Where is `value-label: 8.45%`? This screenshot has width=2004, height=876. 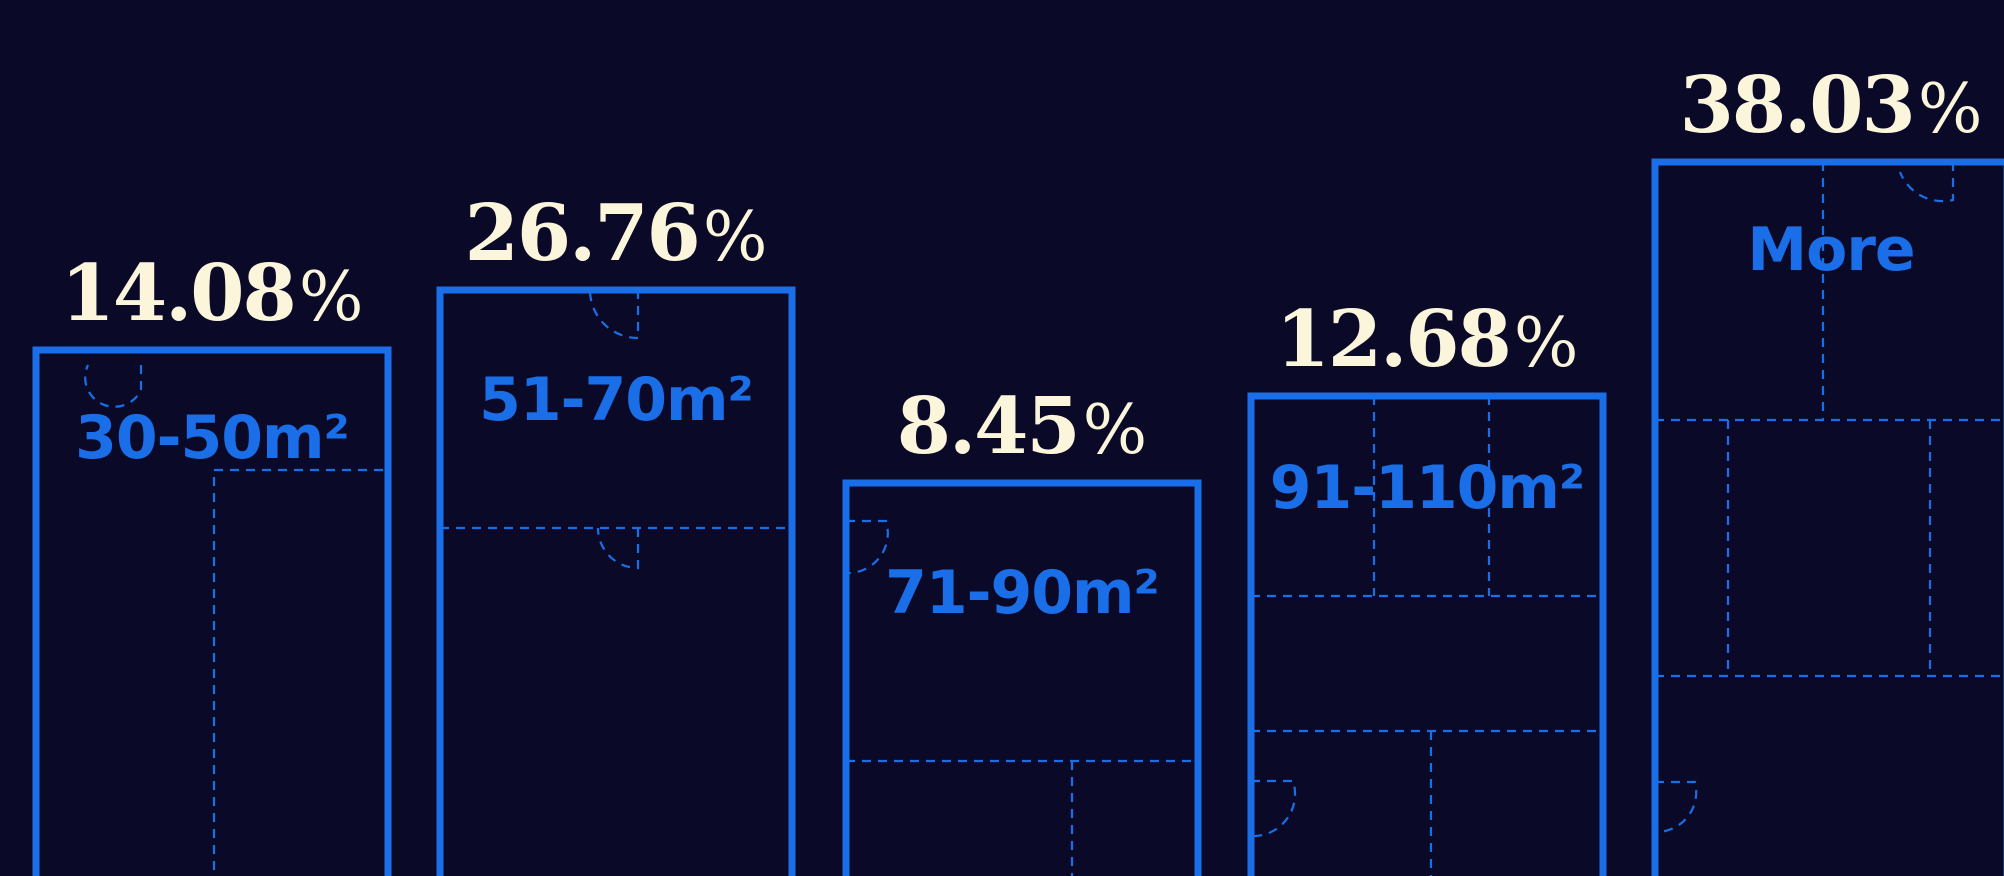
value-label: 8.45% is located at coordinates (1022, 426).